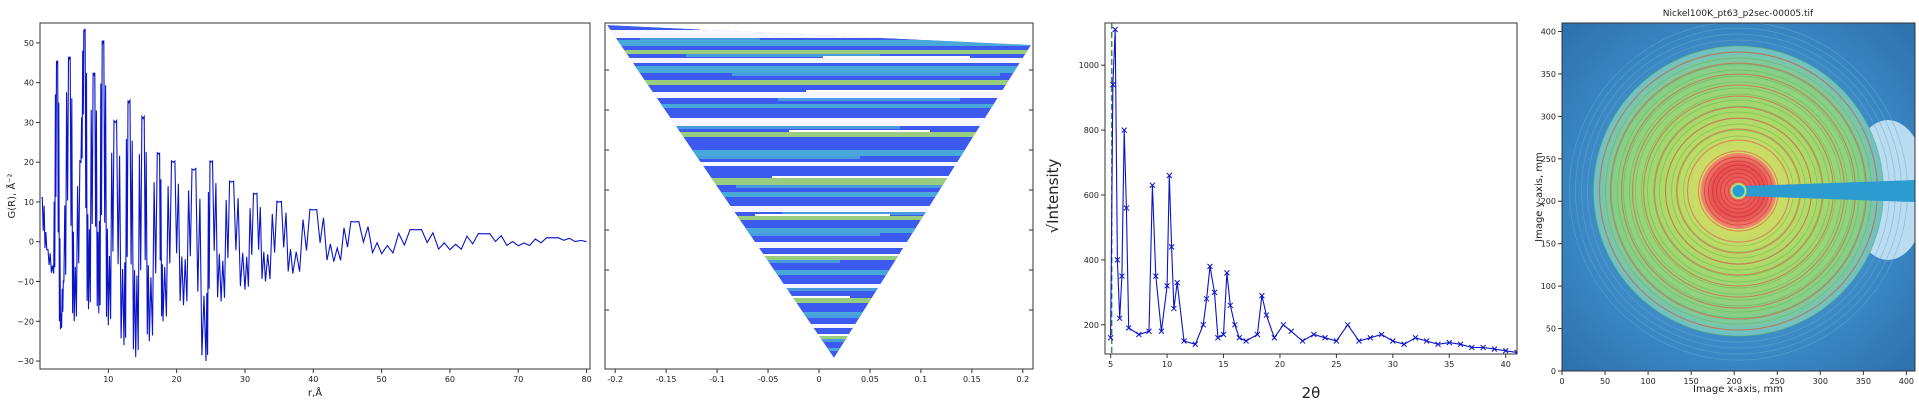 The height and width of the screenshot is (403, 1919). What do you see at coordinates (972, 379) in the screenshot?
I see `triangle-xtick-label: 0.15` at bounding box center [972, 379].